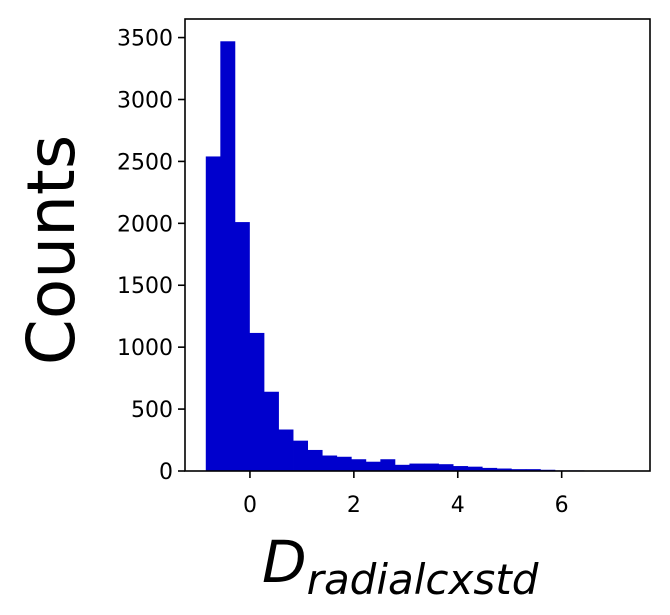 This screenshot has height=615, width=670. Describe the element at coordinates (562, 505) in the screenshot. I see `x-tick-label: 6` at that location.